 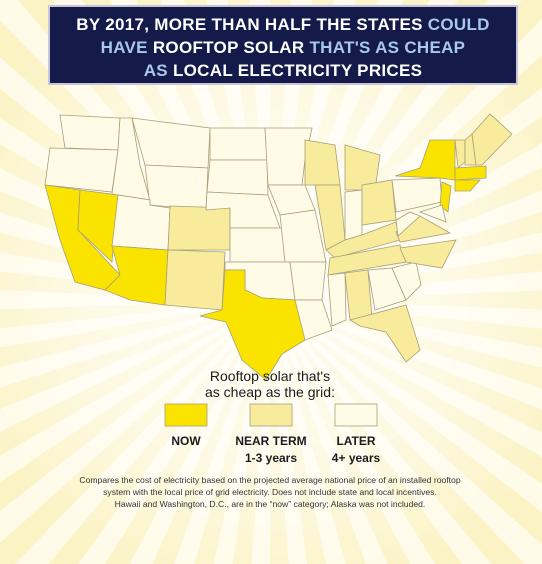 I want to click on legend-sublabel: 1-3 years, so click(x=271, y=458).